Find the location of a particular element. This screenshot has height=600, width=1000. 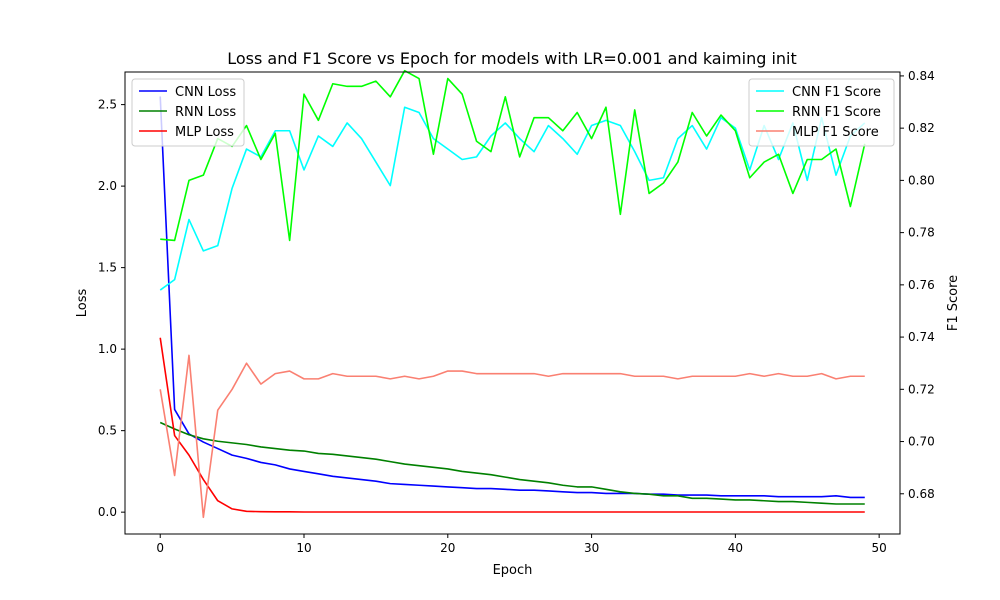

rnn-loss-legend-label: RNN Loss is located at coordinates (205, 112).